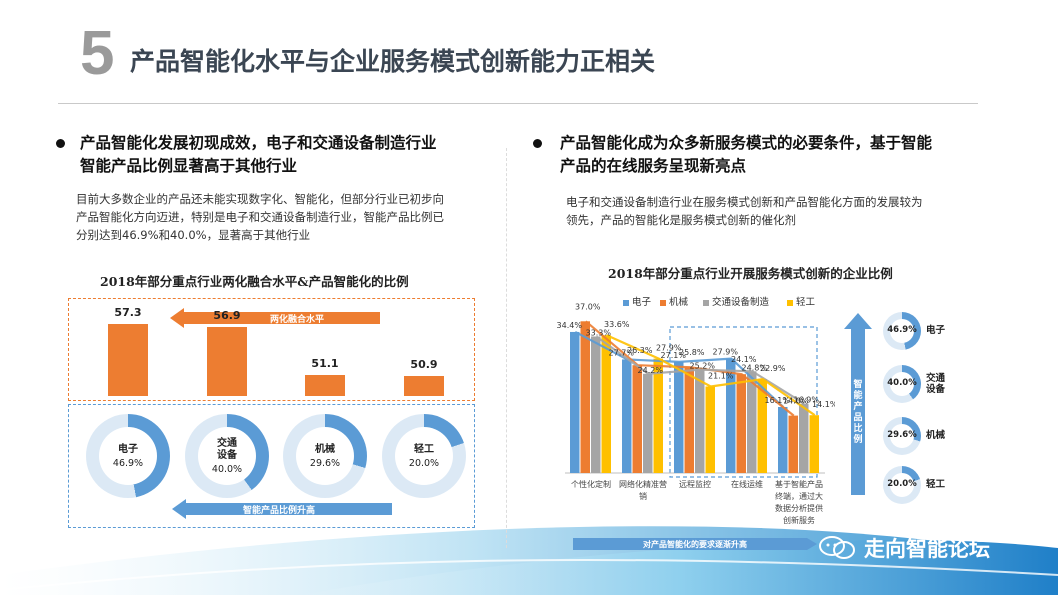 The height and width of the screenshot is (595, 1058). I want to click on right-heading-line2: 产品的在线服务呈现新亮点, so click(653, 166).